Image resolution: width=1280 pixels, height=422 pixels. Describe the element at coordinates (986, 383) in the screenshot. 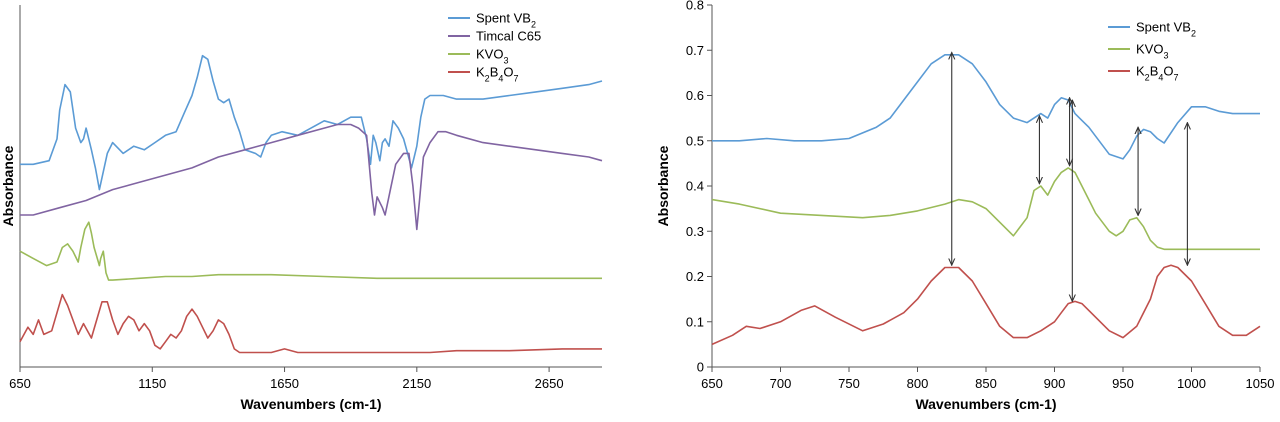

I see `x-tick-label: 850` at that location.